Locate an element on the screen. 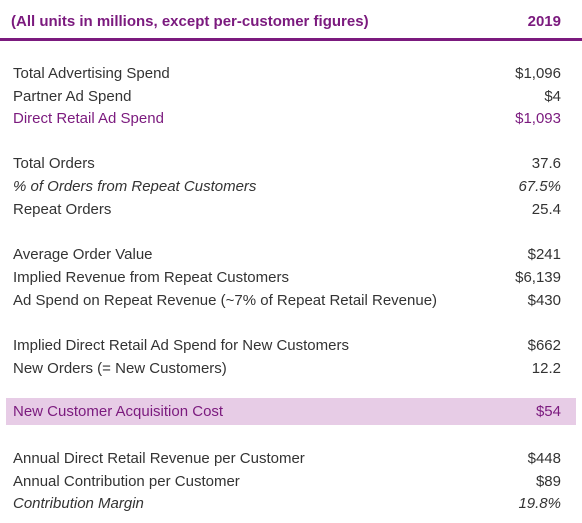 The width and height of the screenshot is (582, 523). row-average-order-value: Average Order Value $241 is located at coordinates (291, 254).